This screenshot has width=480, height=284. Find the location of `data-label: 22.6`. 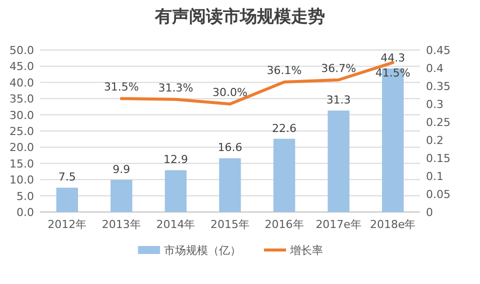

data-label: 22.6 is located at coordinates (284, 128).